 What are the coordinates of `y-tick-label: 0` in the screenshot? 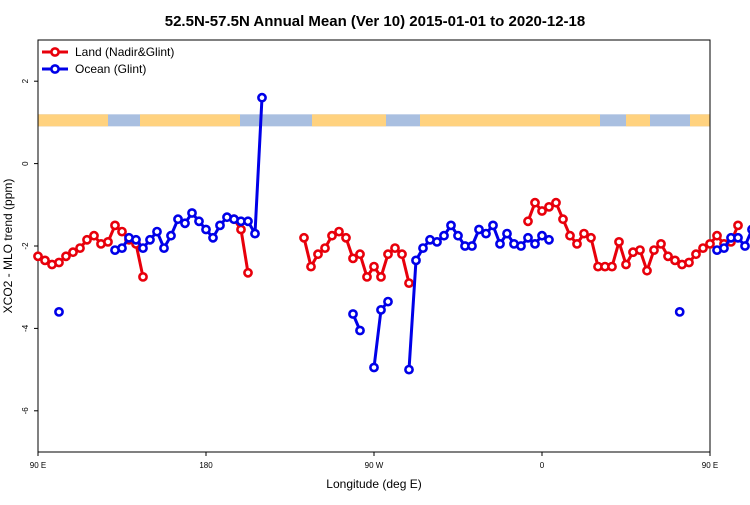 It's located at (25, 163).